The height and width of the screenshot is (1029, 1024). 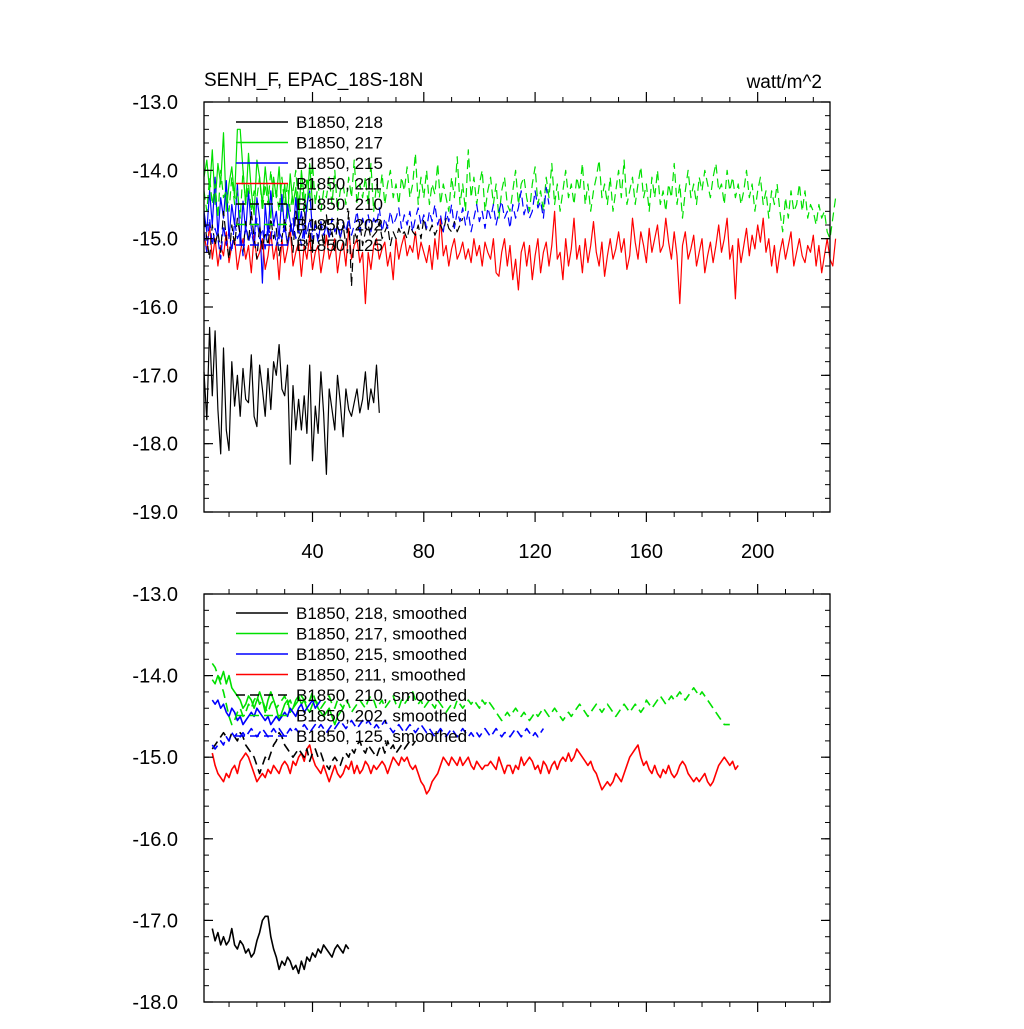 I want to click on legend-label-5: B1850, 210, so click(x=339, y=204).